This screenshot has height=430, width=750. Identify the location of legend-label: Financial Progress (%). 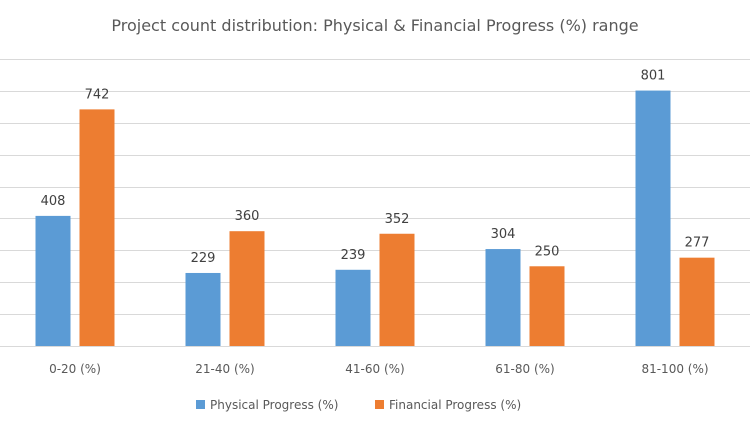
(455, 405).